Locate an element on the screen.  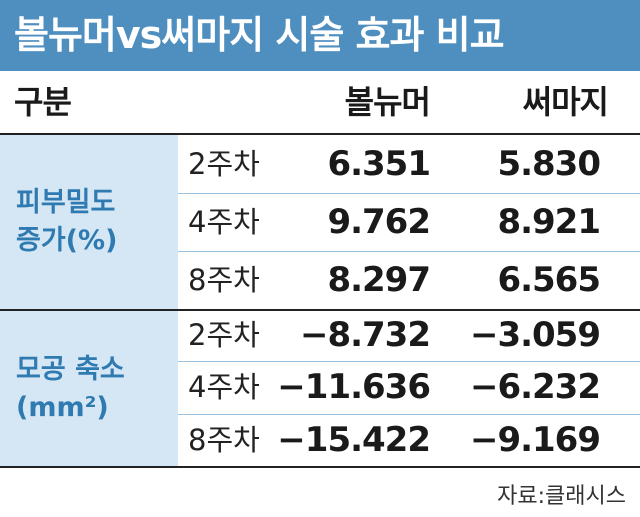
thermage-value: 5.830 is located at coordinates (549, 164).